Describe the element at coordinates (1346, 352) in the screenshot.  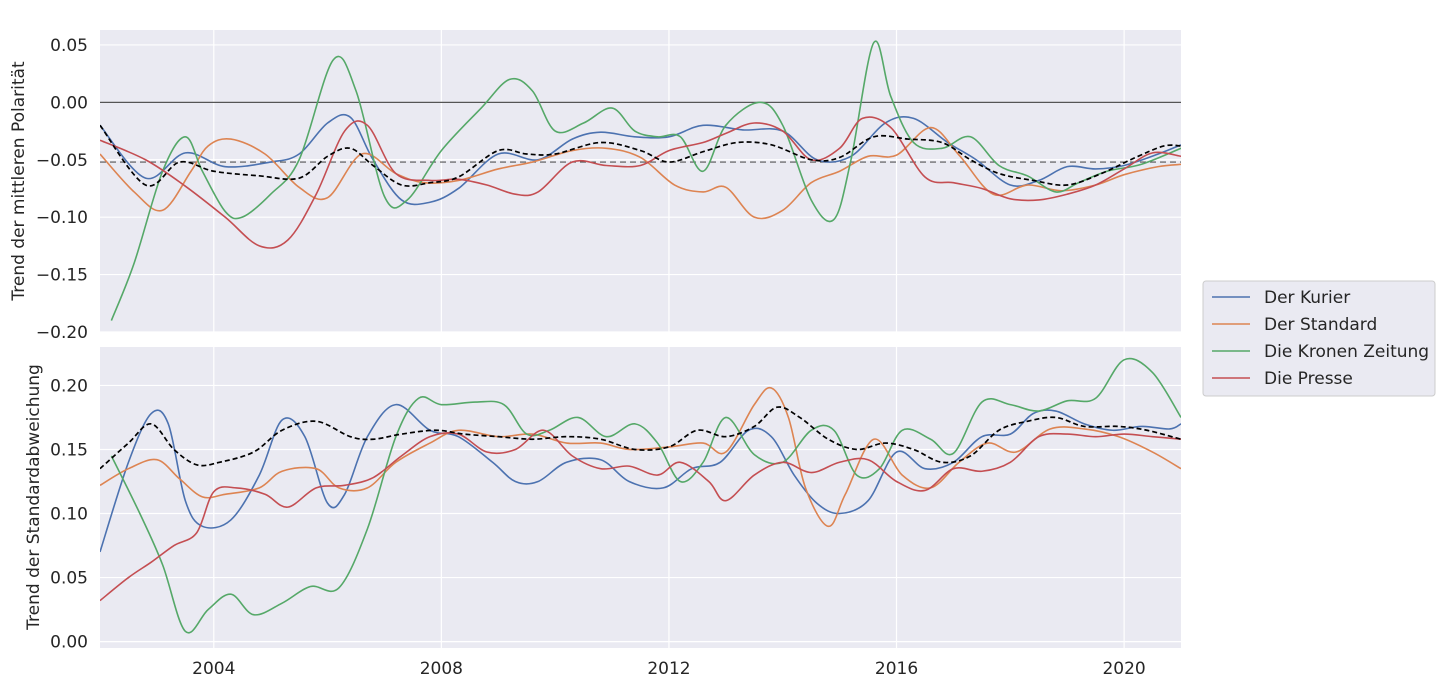
I see `legend-label-die-kronen-zeitung: Die Kronen Zeitung` at that location.